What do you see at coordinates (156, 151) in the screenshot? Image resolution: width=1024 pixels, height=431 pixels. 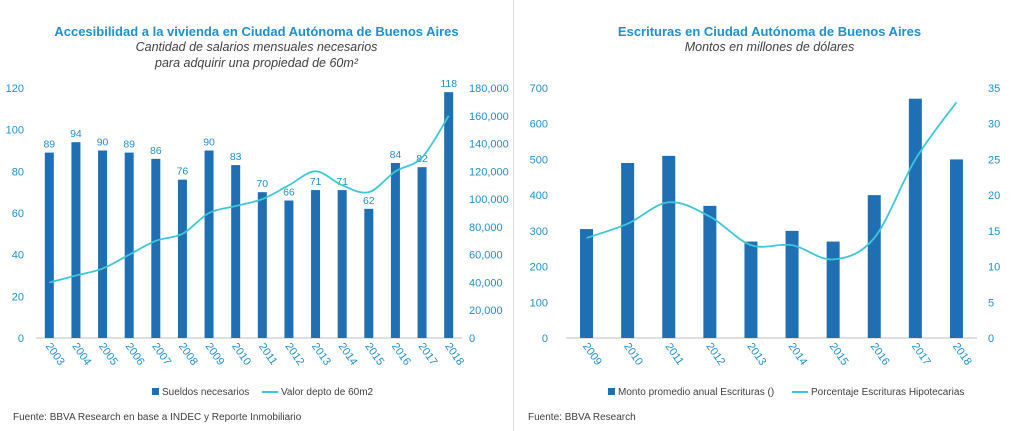 I see `bar-data-label: 86` at bounding box center [156, 151].